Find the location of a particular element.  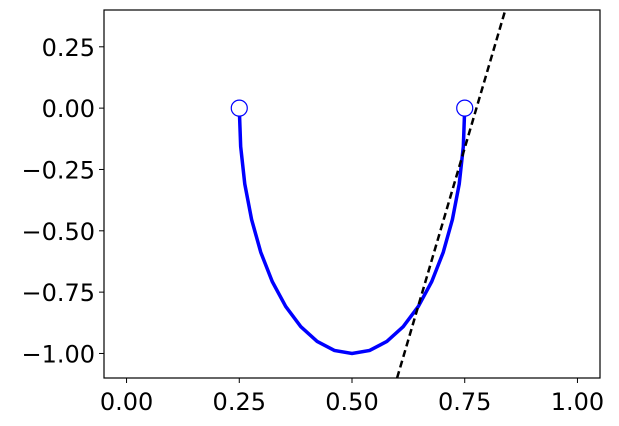

y-tick-label: −1.00 is located at coordinates (58, 354).